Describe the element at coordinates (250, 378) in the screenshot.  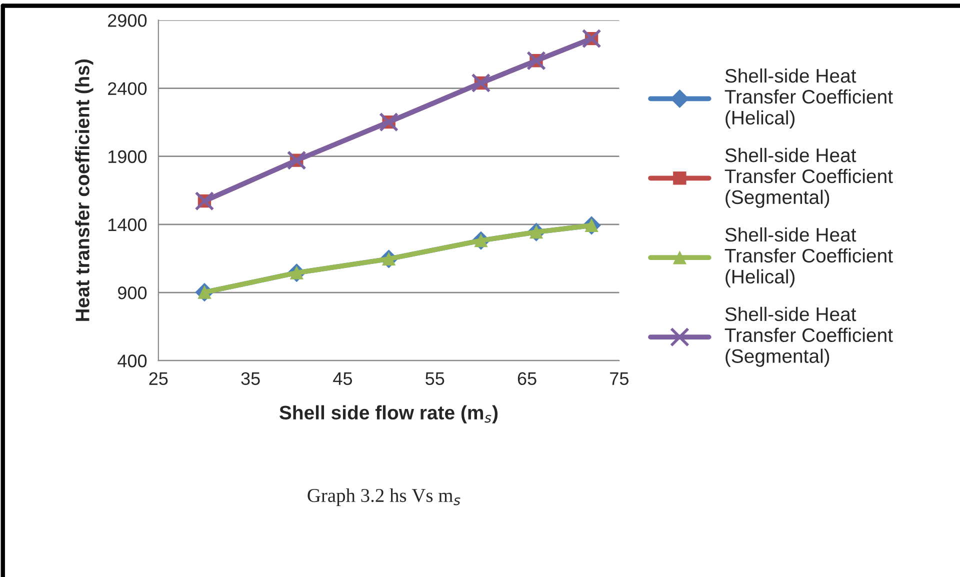
I see `x-tick-label: 35` at that location.